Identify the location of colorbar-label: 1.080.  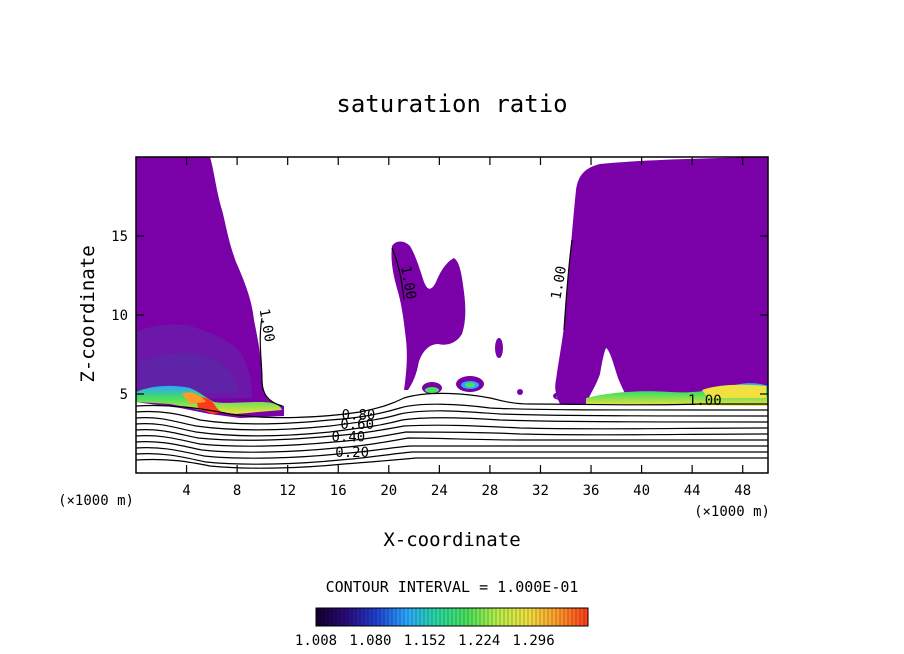
(370, 641).